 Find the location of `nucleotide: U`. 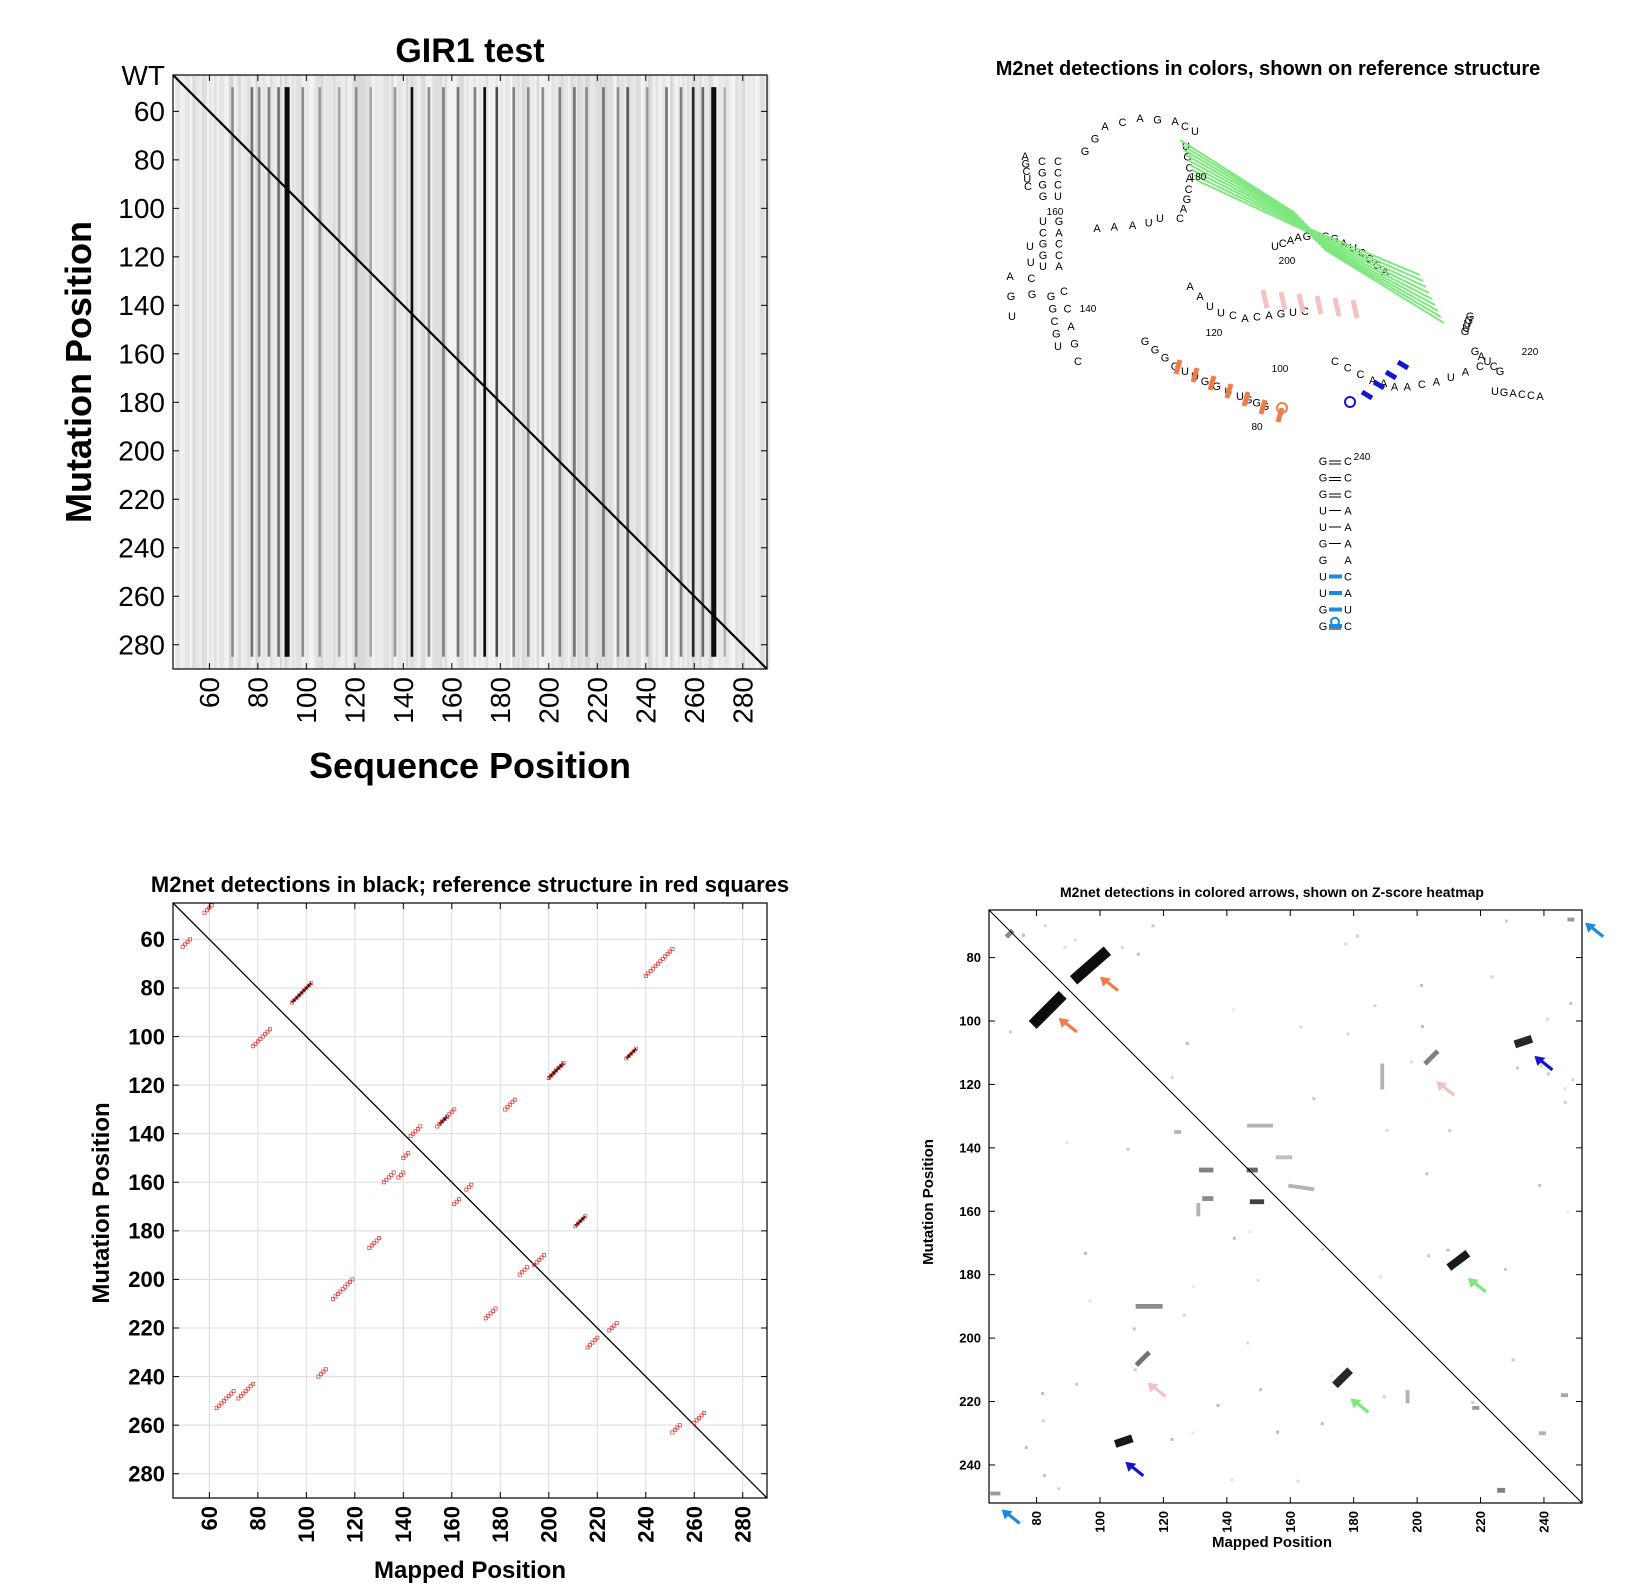

nucleotide: U is located at coordinates (1195, 132).